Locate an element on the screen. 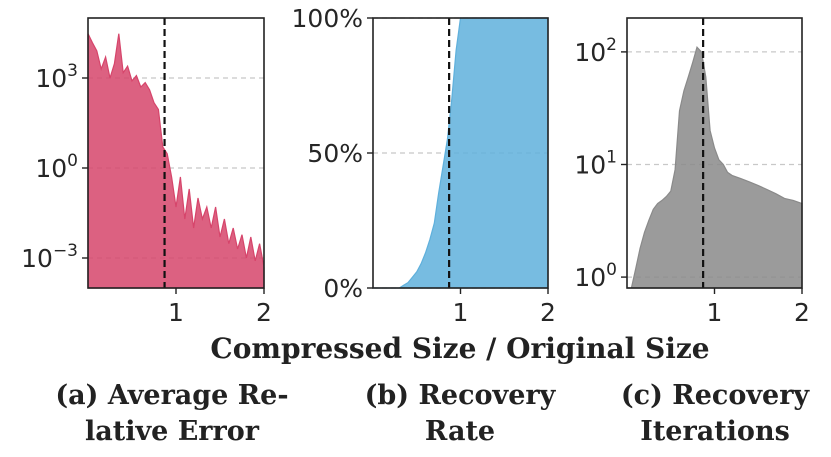  y-tick-label: 100% is located at coordinates (327, 18).